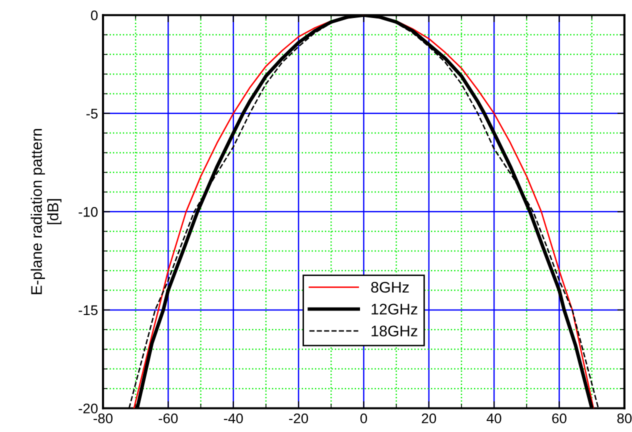 This screenshot has width=632, height=432. Describe the element at coordinates (298, 418) in the screenshot. I see `x-tick-label: -20` at that location.